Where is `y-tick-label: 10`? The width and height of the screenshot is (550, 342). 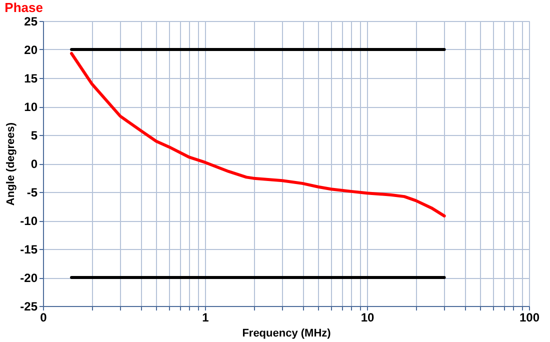 y-tick-label: 10 is located at coordinates (31, 107).